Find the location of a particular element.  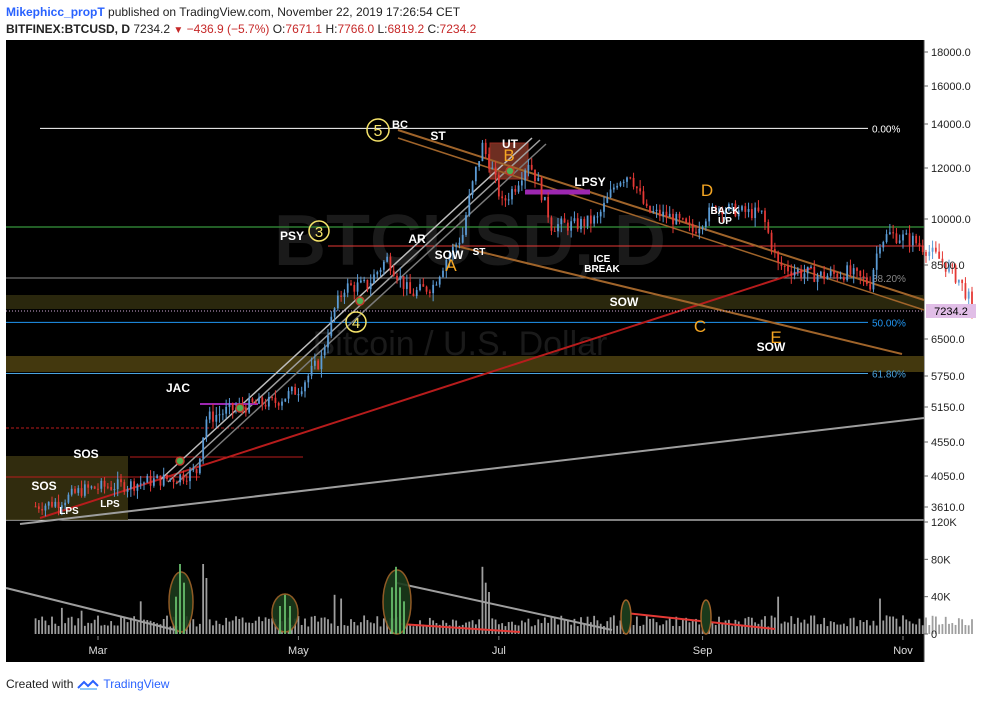

time-axis: MarMayJulSepNov2020 is located at coordinates (540, 646).